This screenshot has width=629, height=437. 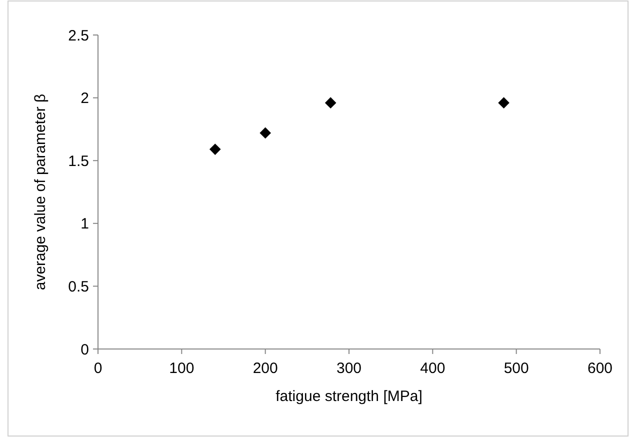 What do you see at coordinates (349, 396) in the screenshot?
I see `x-axis-title: fatigue strength [MPa]` at bounding box center [349, 396].